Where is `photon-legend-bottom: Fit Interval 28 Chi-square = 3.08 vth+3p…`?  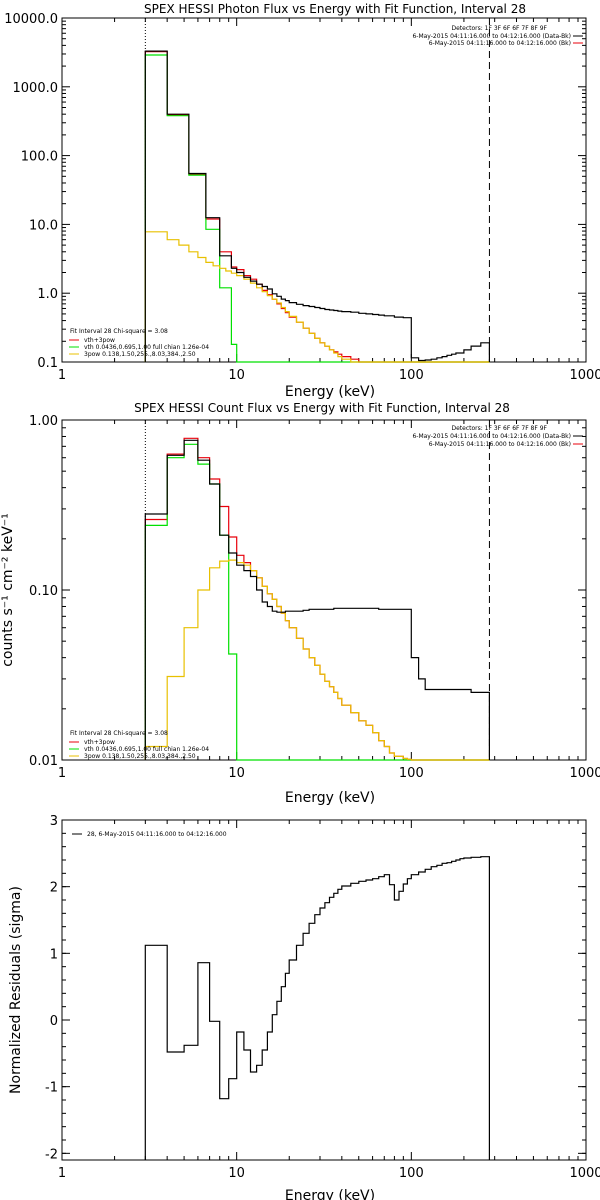 photon-legend-bottom: Fit Interval 28 Chi-square = 3.08 vth+3p… is located at coordinates (139, 343).